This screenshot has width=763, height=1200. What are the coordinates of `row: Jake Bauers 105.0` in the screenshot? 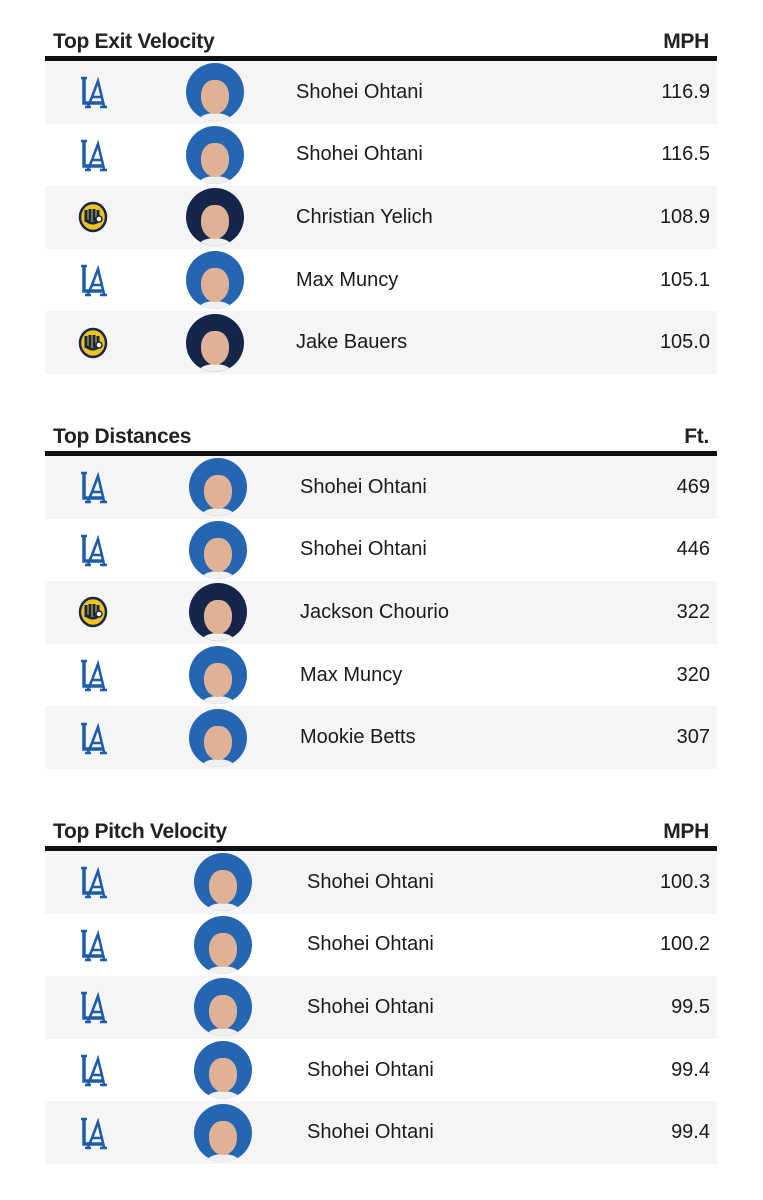 It's located at (381, 342).